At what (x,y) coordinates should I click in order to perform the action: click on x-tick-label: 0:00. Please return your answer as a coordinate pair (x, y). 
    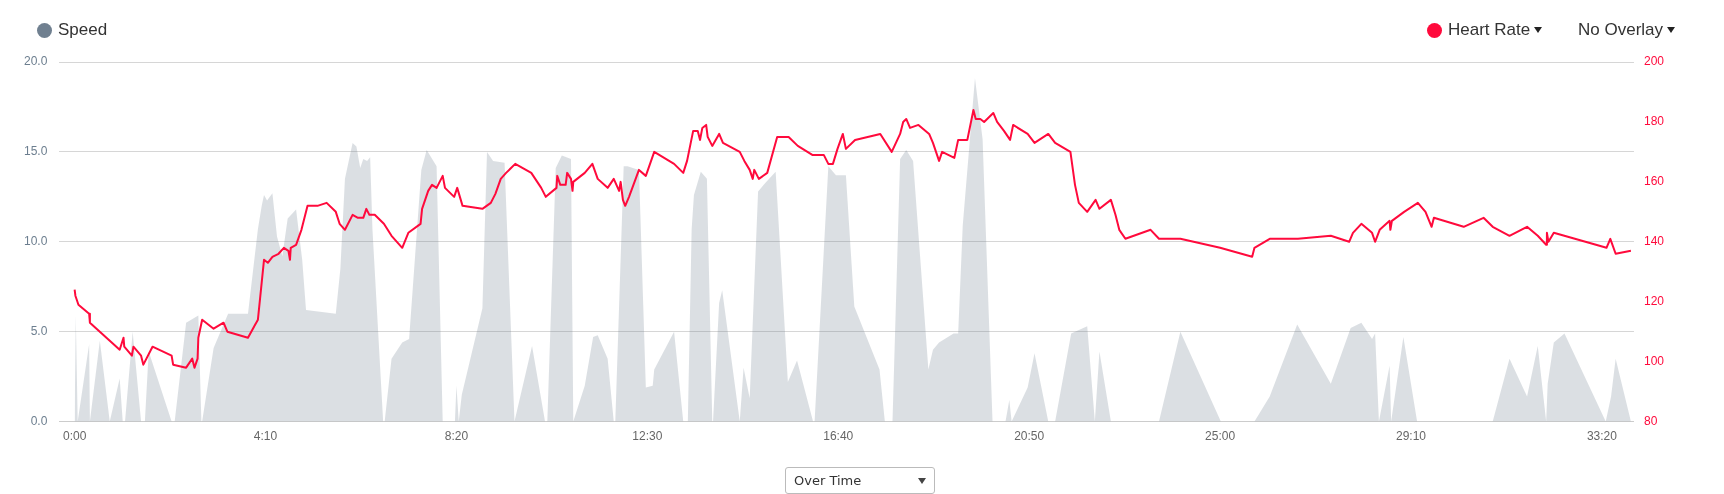
    Looking at the image, I should click on (74, 436).